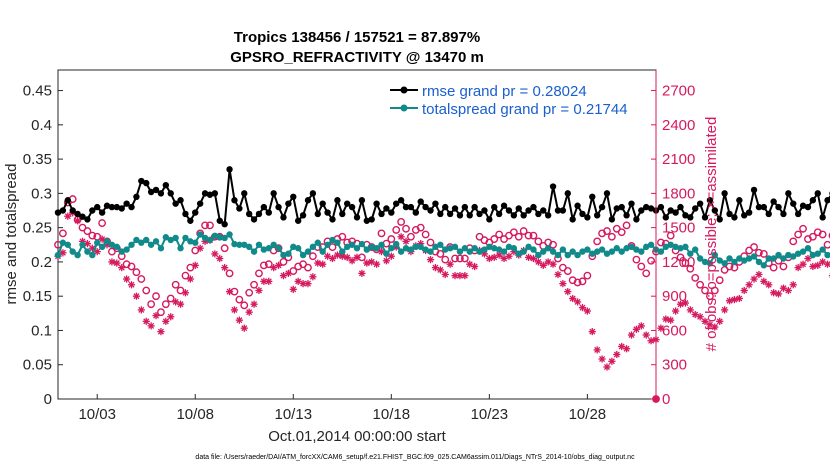  I want to click on right-tick-label: 300, so click(674, 365).